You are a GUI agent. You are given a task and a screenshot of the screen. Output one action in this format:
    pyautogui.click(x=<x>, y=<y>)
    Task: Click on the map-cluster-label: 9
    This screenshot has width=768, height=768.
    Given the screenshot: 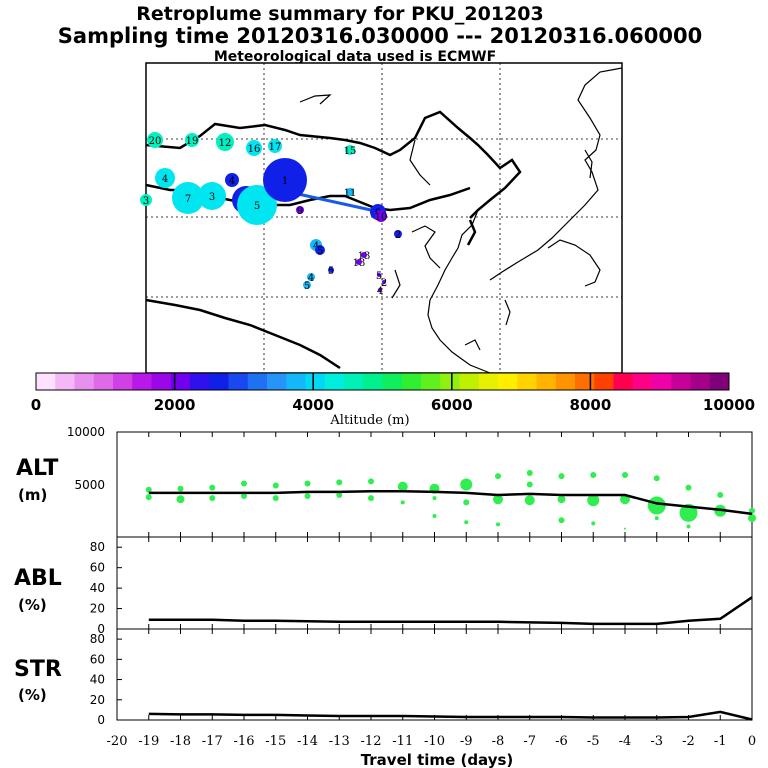 What is the action you would take?
    pyautogui.click(x=300, y=211)
    